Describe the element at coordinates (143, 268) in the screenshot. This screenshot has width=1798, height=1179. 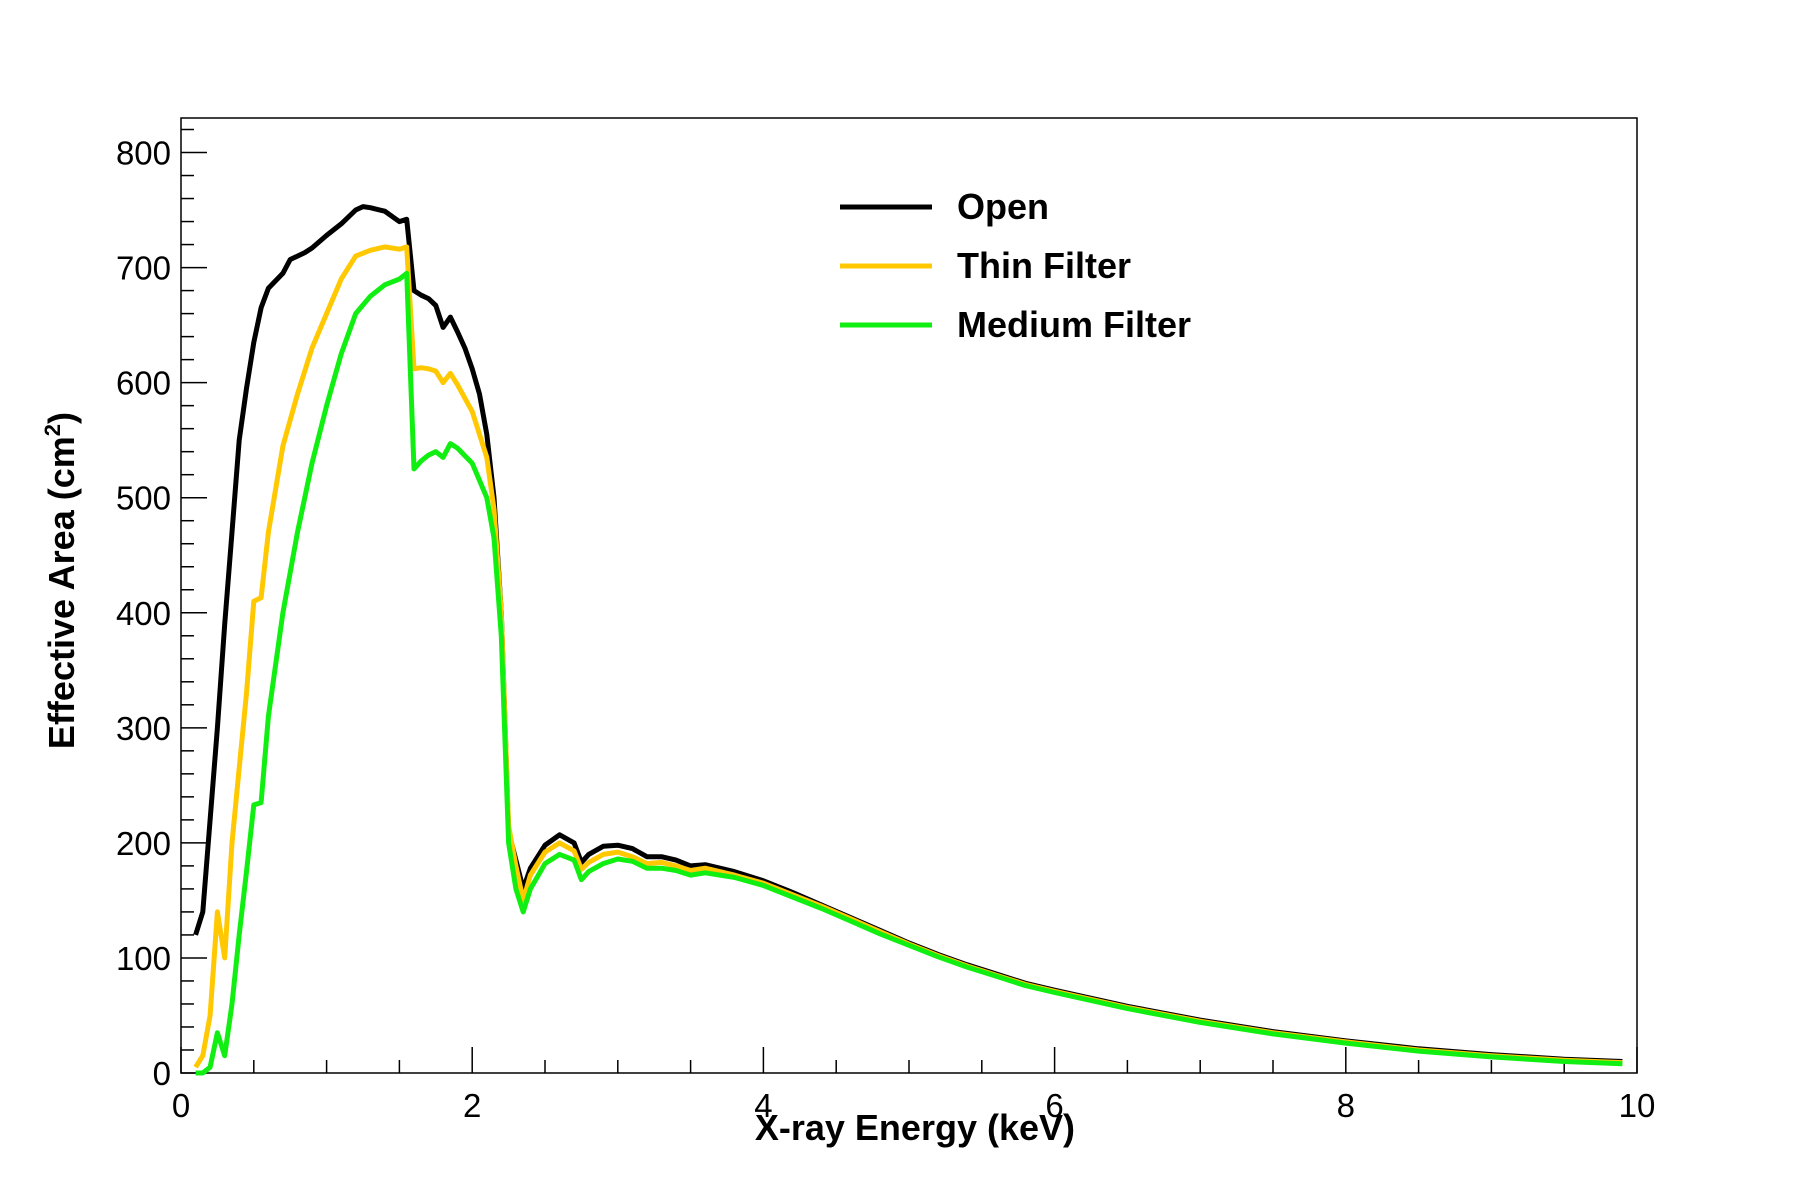
I see `y-tick-label: 700` at that location.